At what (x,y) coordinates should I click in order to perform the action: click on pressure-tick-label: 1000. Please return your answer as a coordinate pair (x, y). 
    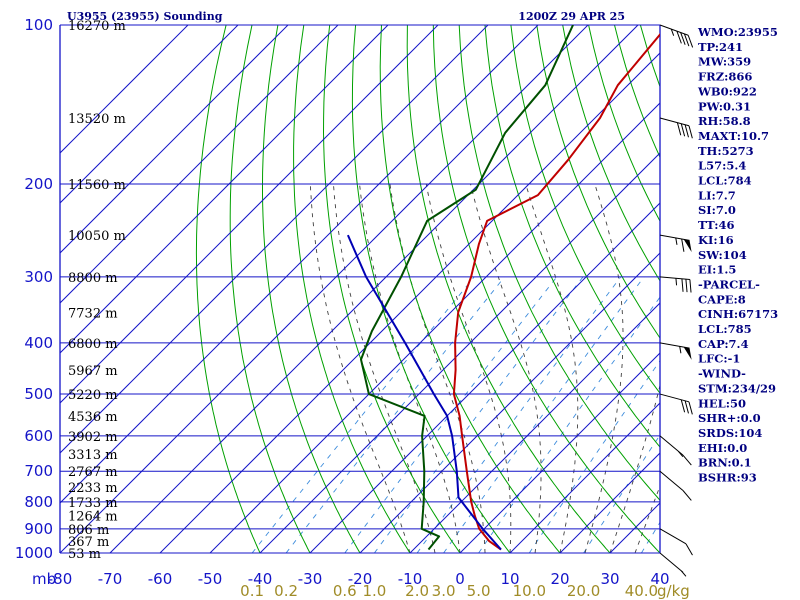
    Looking at the image, I should click on (34, 553).